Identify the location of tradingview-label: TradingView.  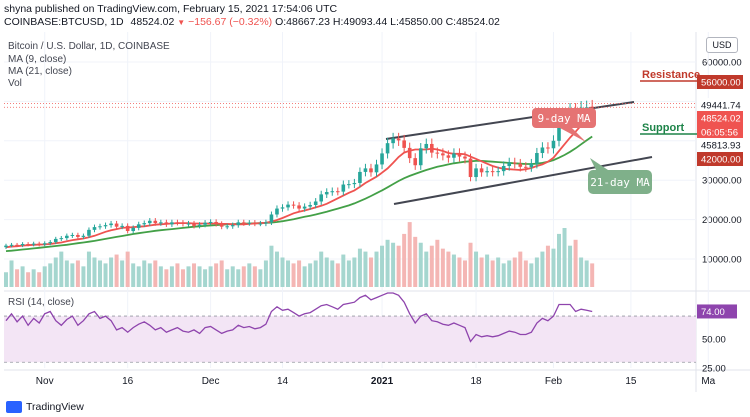
(55, 407).